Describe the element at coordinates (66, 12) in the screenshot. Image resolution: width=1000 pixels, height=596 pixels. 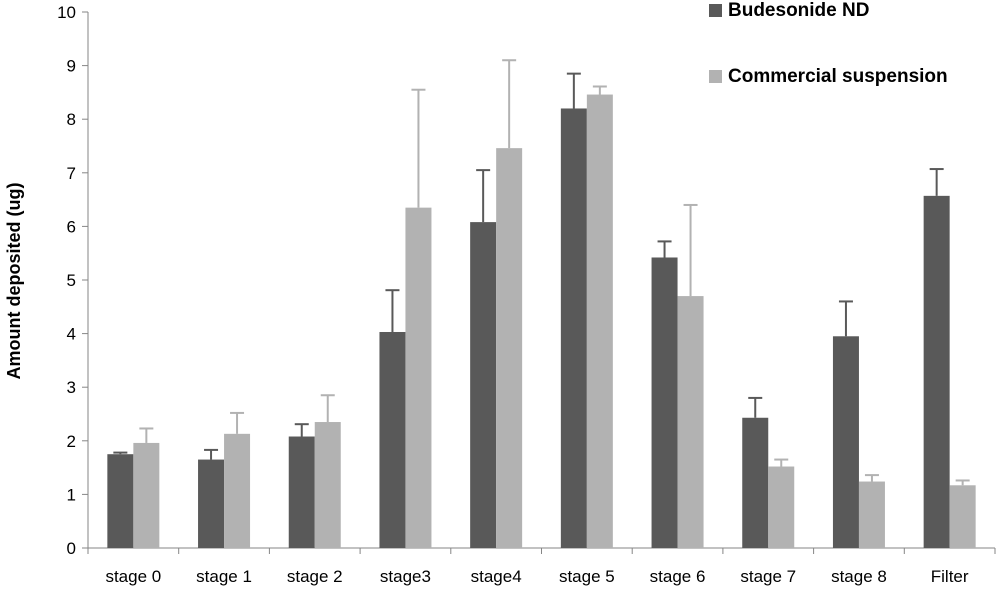
I see `y-tick-label: 10` at that location.